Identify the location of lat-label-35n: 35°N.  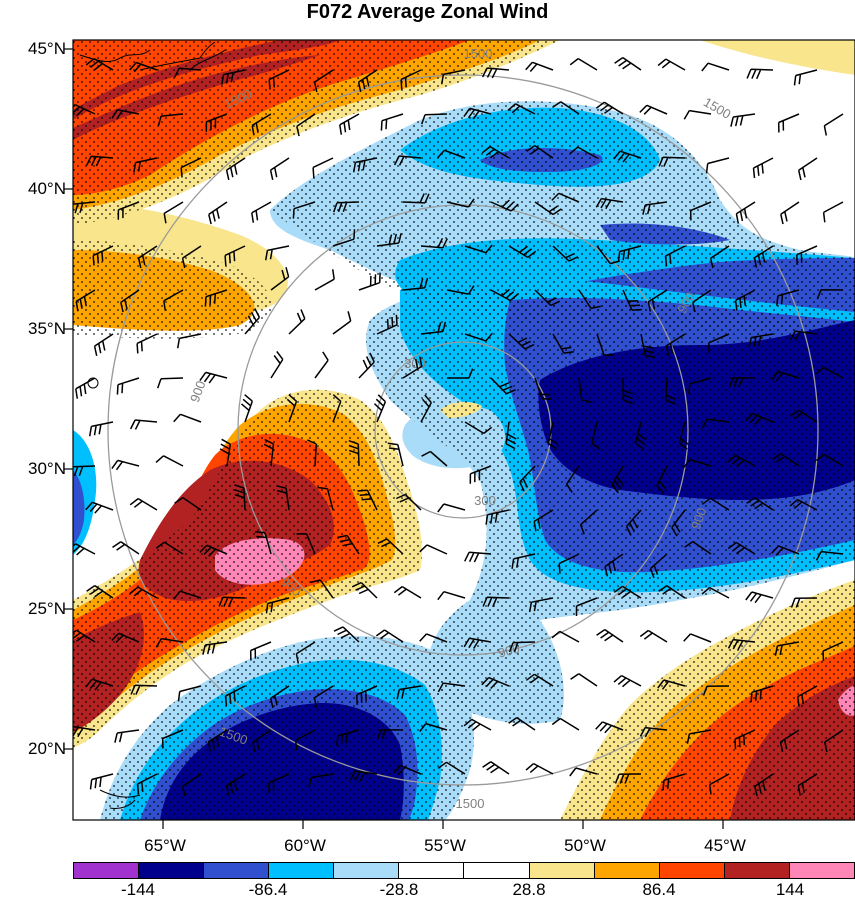
(47, 328).